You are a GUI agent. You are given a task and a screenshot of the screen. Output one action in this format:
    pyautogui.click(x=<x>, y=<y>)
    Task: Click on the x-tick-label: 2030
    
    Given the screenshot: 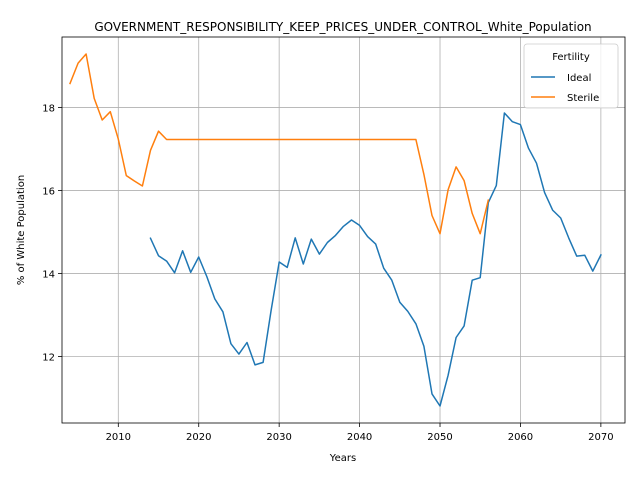 What is the action you would take?
    pyautogui.click(x=278, y=437)
    